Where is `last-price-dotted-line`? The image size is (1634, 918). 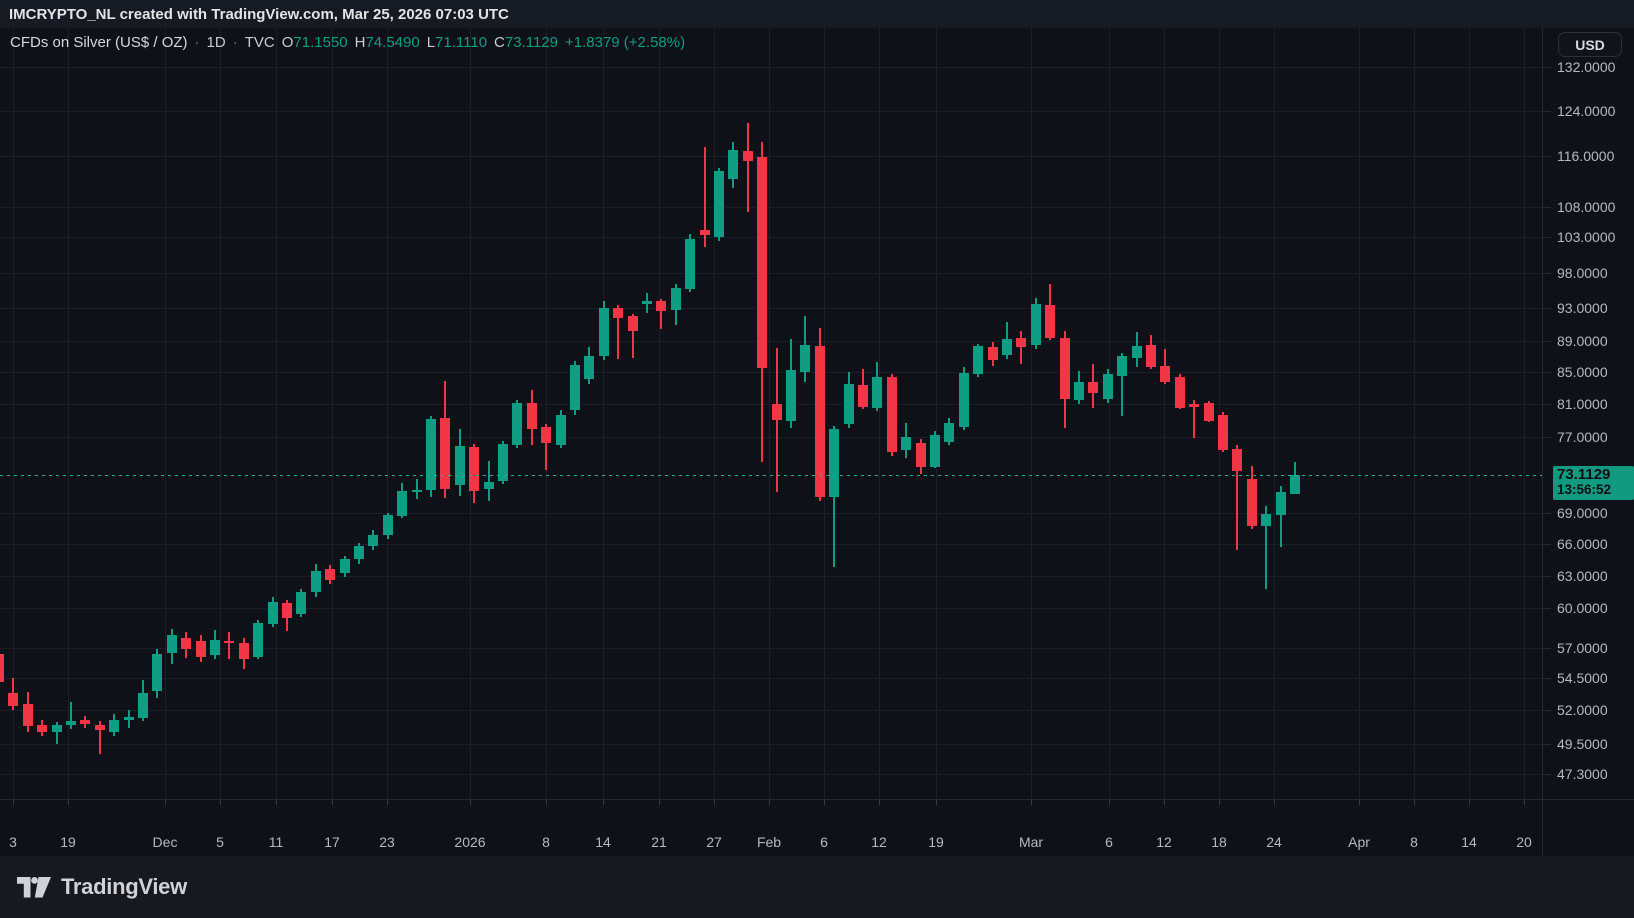 last-price-dotted-line is located at coordinates (771, 475).